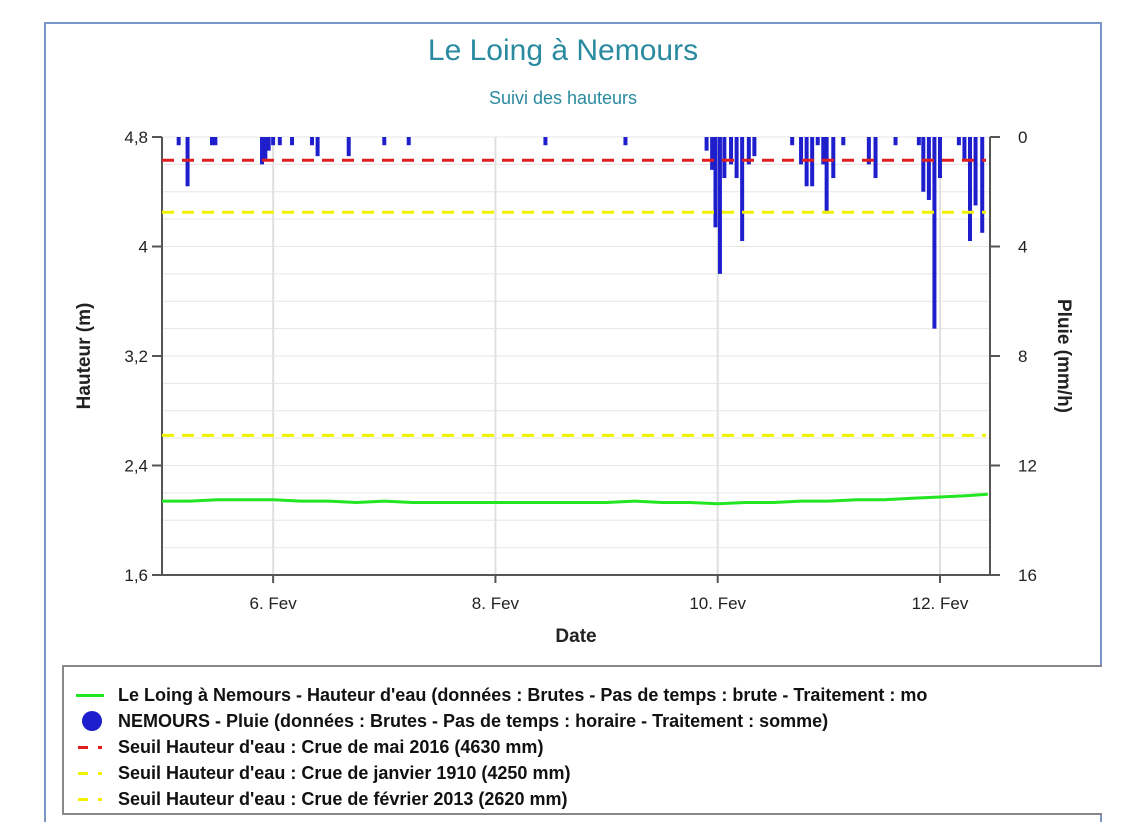 This screenshot has width=1126, height=826. What do you see at coordinates (496, 603) in the screenshot?
I see `x-tick-label: 8. Fev` at bounding box center [496, 603].